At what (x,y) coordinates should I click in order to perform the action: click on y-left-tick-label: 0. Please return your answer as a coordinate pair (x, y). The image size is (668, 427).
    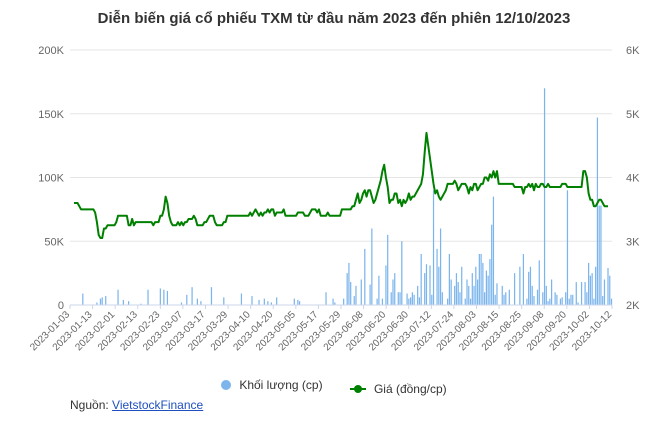
    Looking at the image, I should click on (61, 306).